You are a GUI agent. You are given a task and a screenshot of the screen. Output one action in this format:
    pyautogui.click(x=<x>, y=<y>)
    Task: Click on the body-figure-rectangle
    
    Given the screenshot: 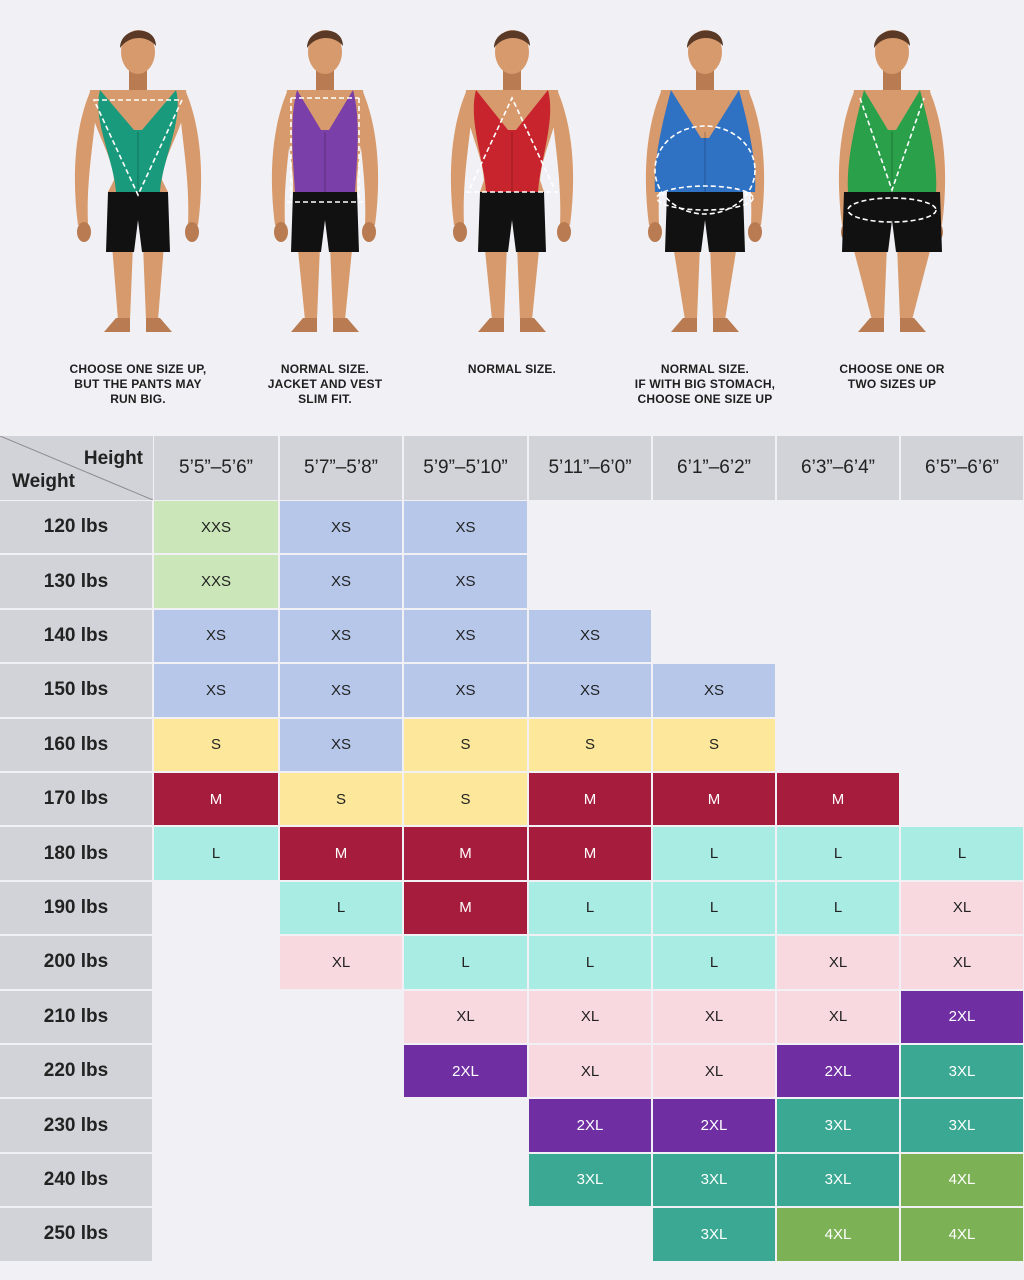 What is the action you would take?
    pyautogui.click(x=325, y=185)
    